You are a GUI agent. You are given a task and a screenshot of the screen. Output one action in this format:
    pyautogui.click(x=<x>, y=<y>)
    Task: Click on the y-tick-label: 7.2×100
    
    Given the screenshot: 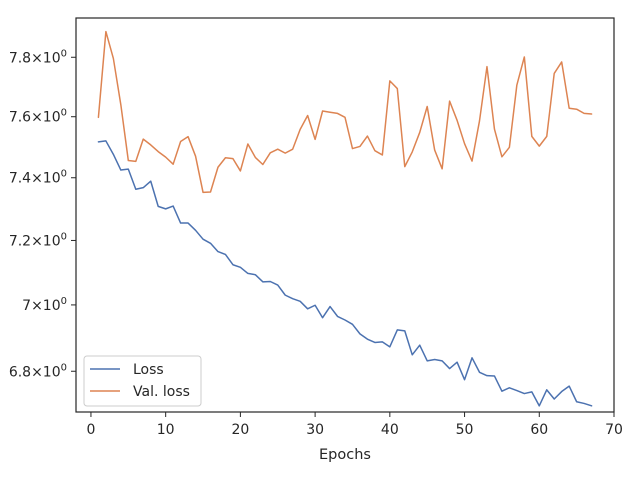 What is the action you would take?
    pyautogui.click(x=38, y=240)
    